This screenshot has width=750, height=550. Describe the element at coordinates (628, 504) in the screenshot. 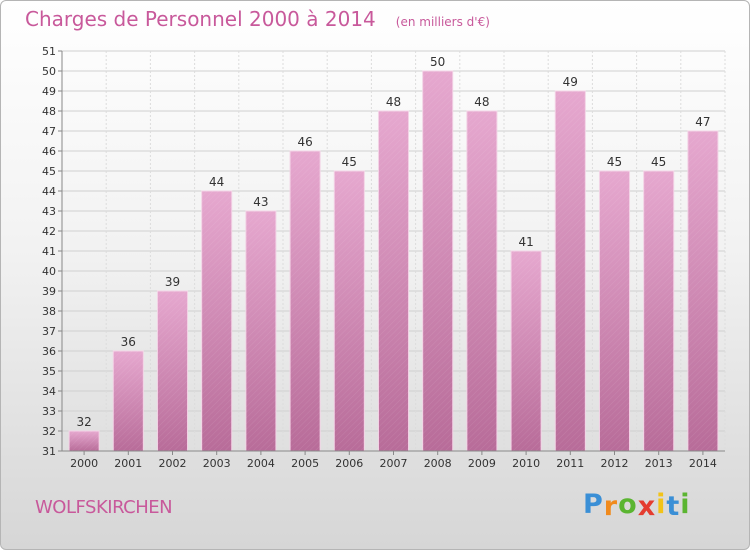

I see `logo-letter: o` at that location.